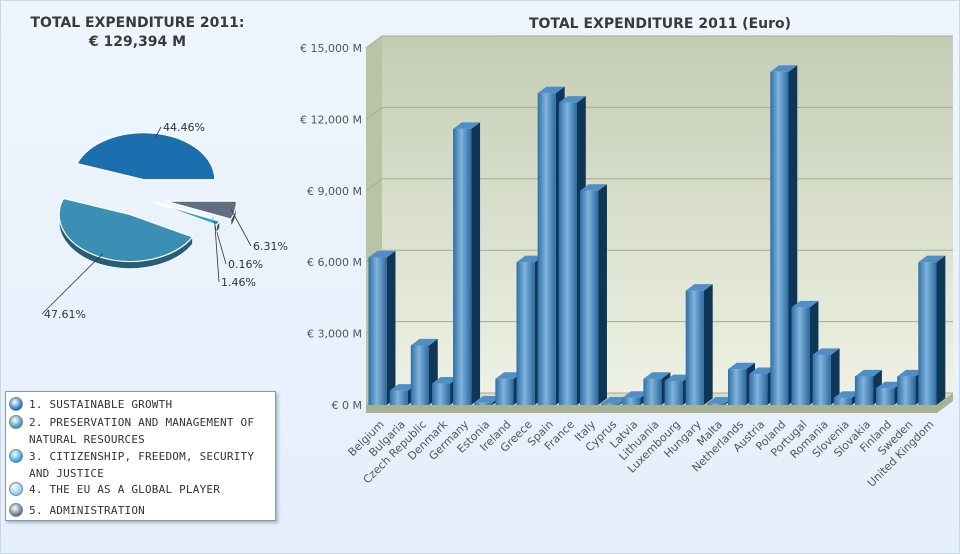 The height and width of the screenshot is (554, 960). Describe the element at coordinates (347, 405) in the screenshot. I see `y-tick-label: € 0 M` at that location.